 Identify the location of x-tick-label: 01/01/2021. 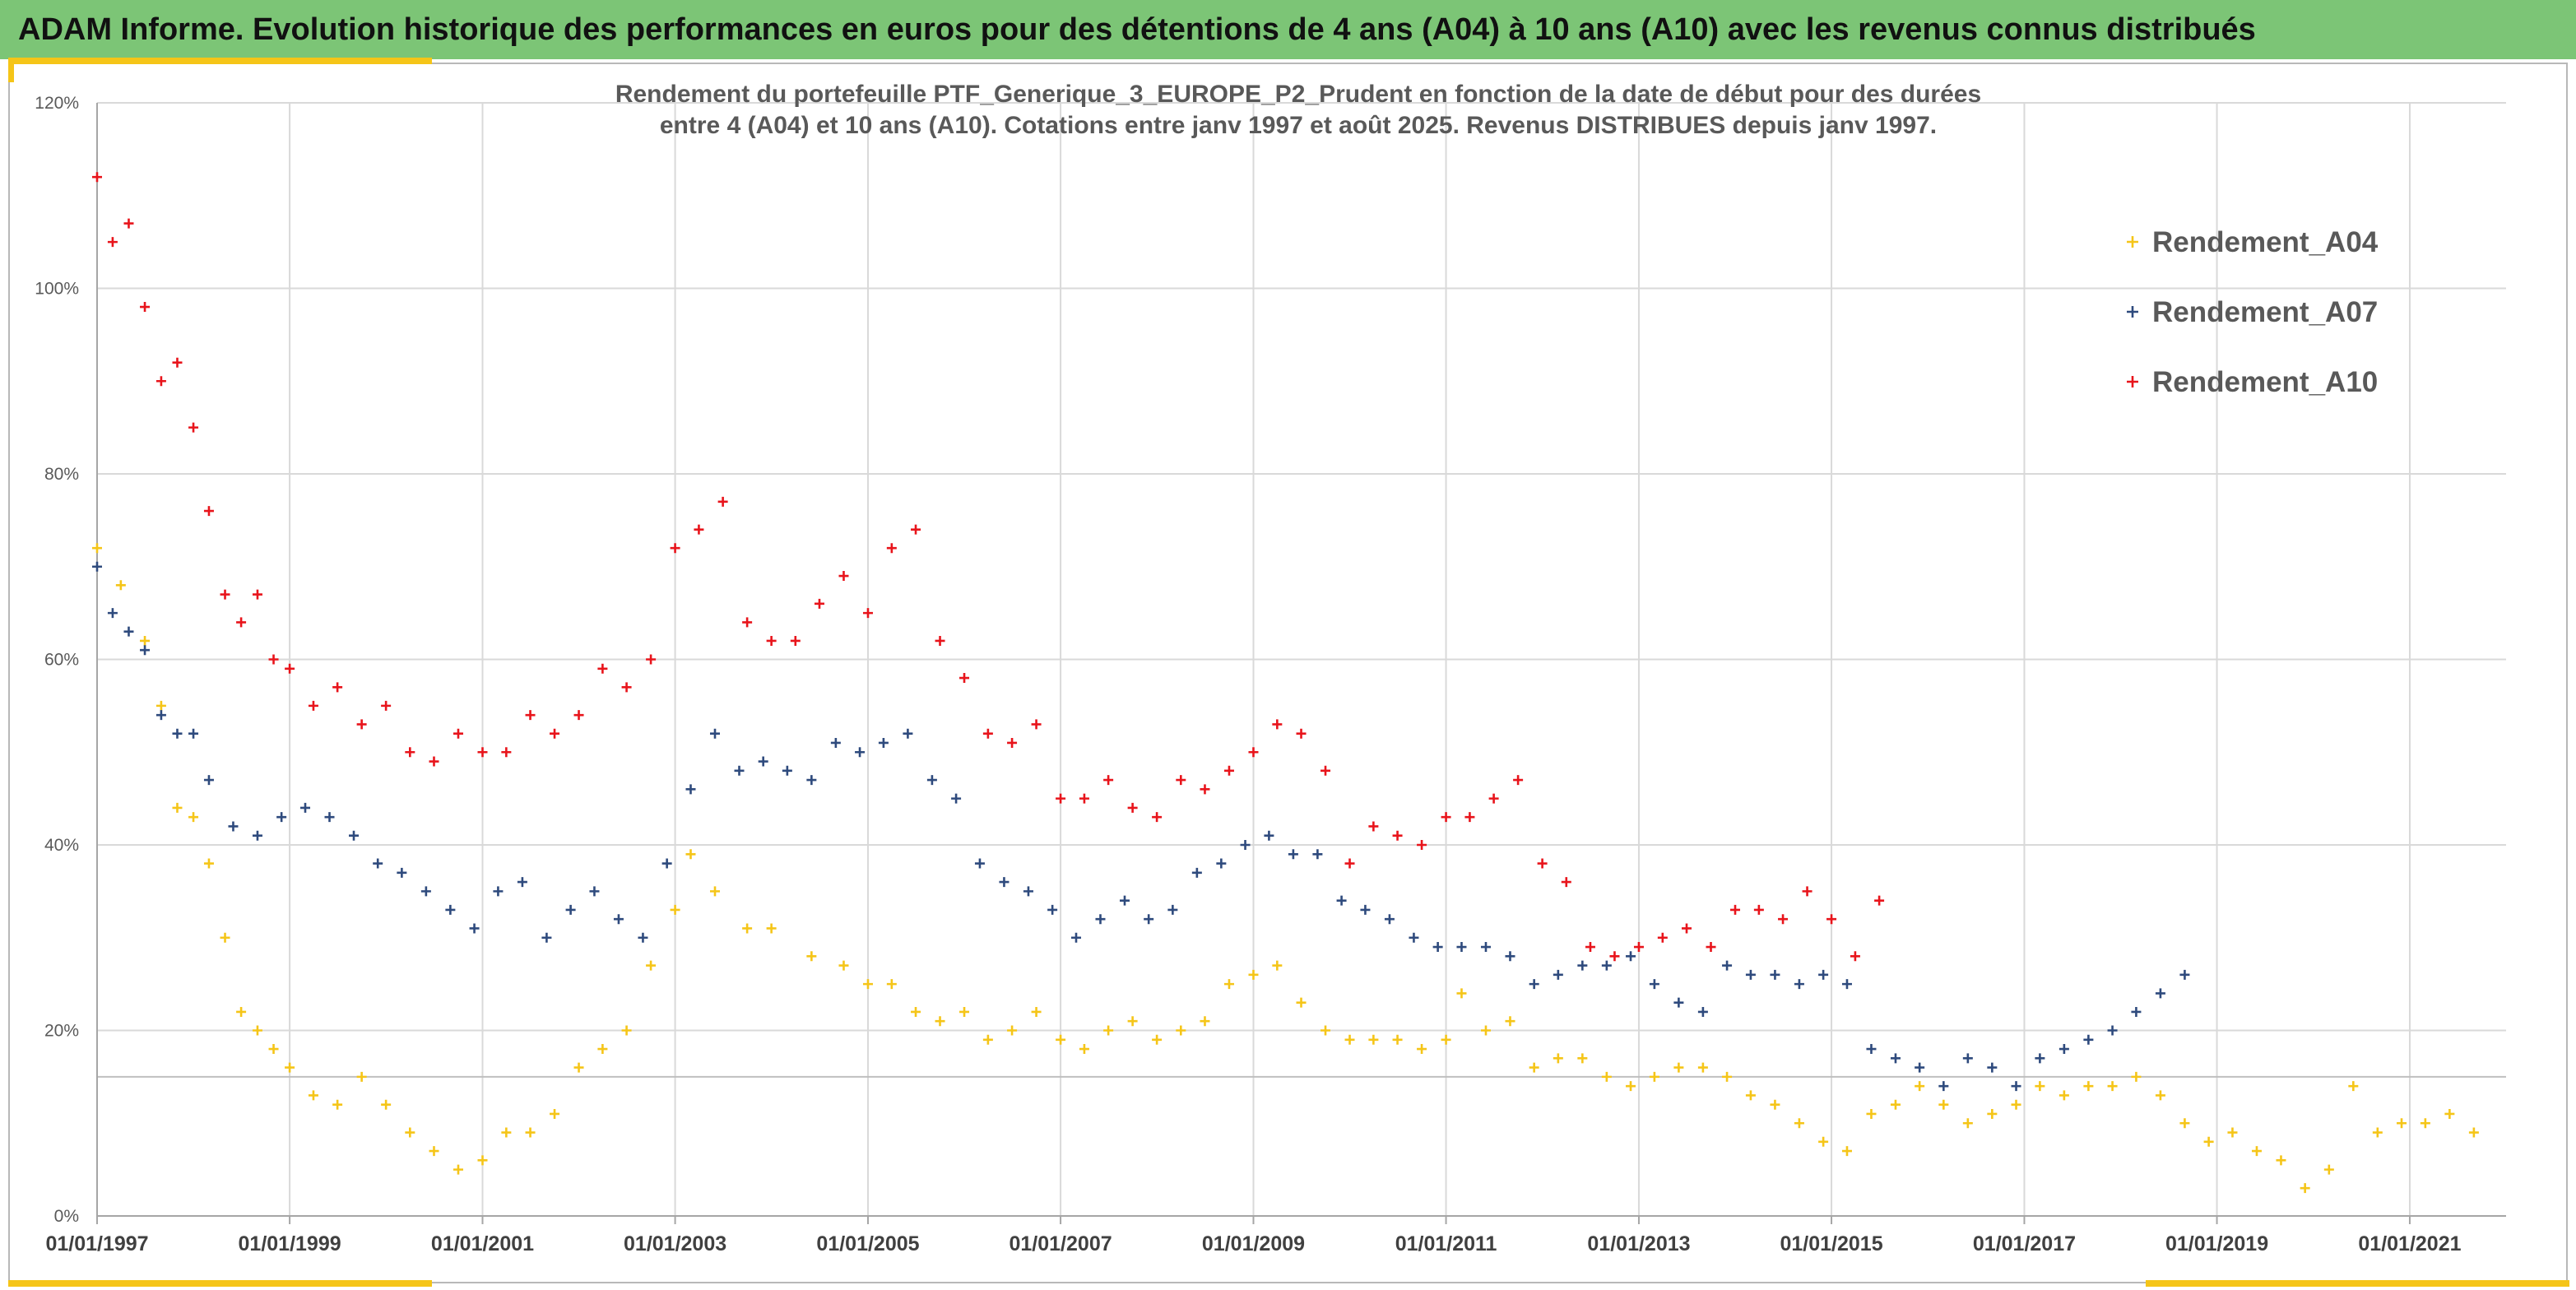
(2410, 1243).